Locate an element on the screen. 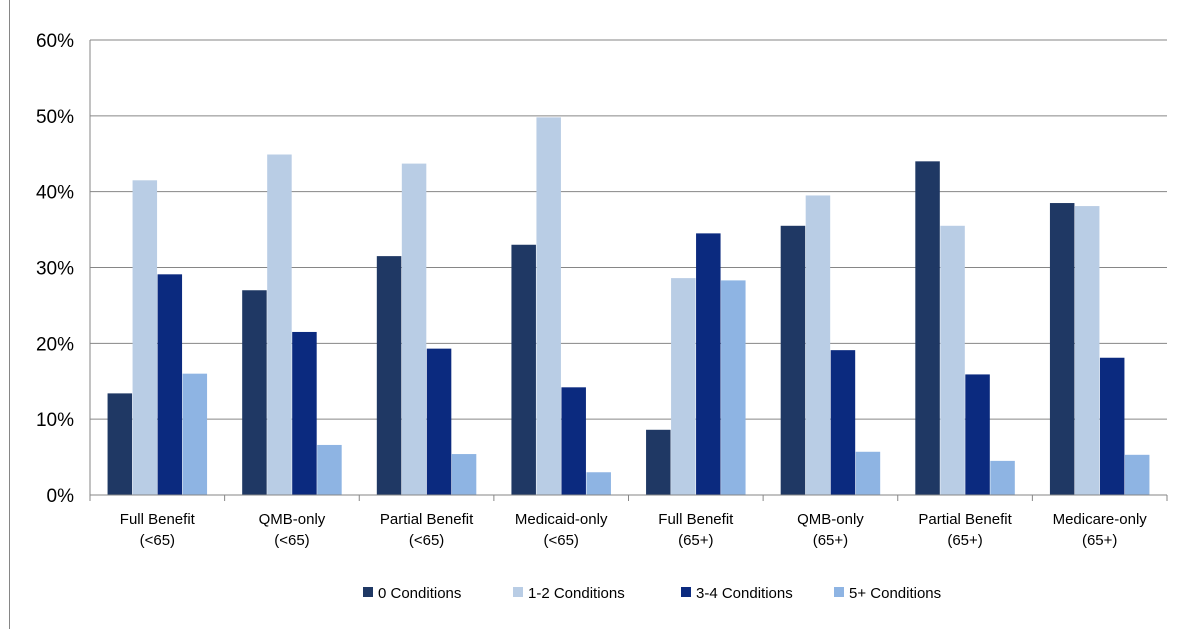  y-tick-label: 50% is located at coordinates (55, 117).